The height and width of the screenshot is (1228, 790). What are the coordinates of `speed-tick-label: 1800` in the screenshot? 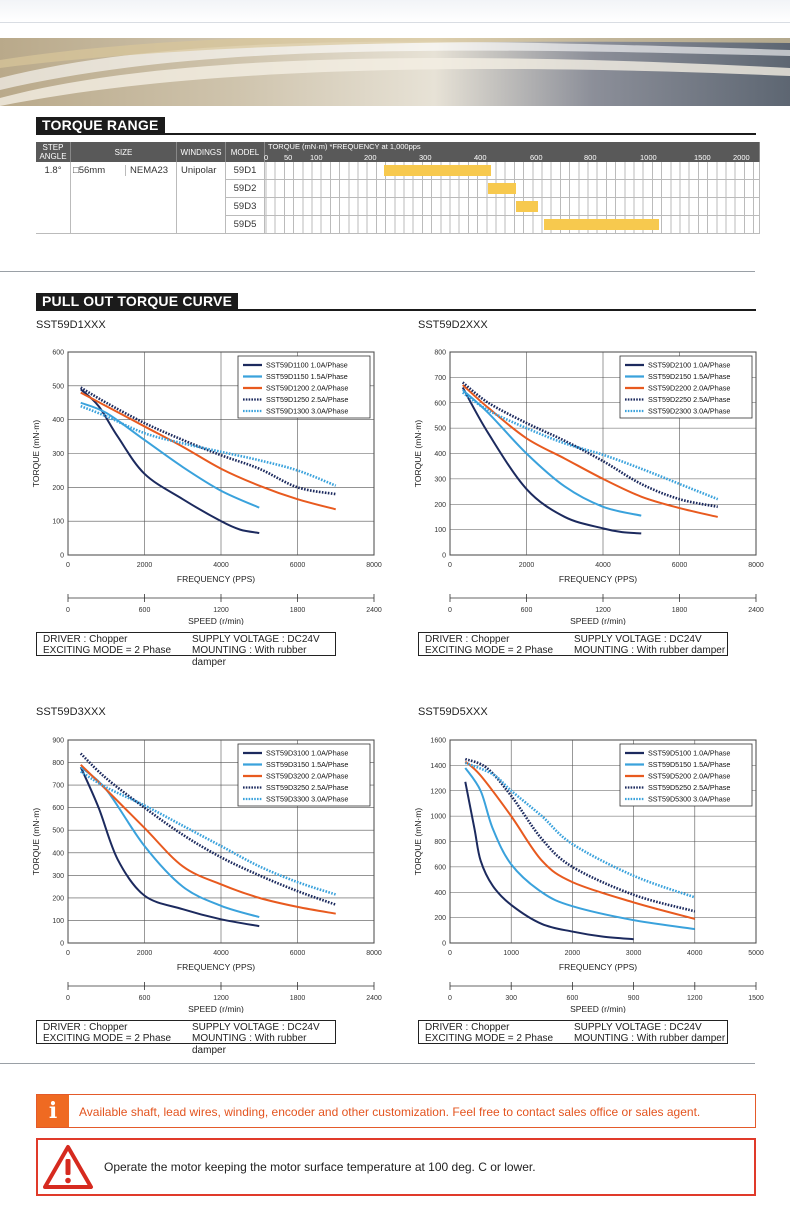 It's located at (680, 610).